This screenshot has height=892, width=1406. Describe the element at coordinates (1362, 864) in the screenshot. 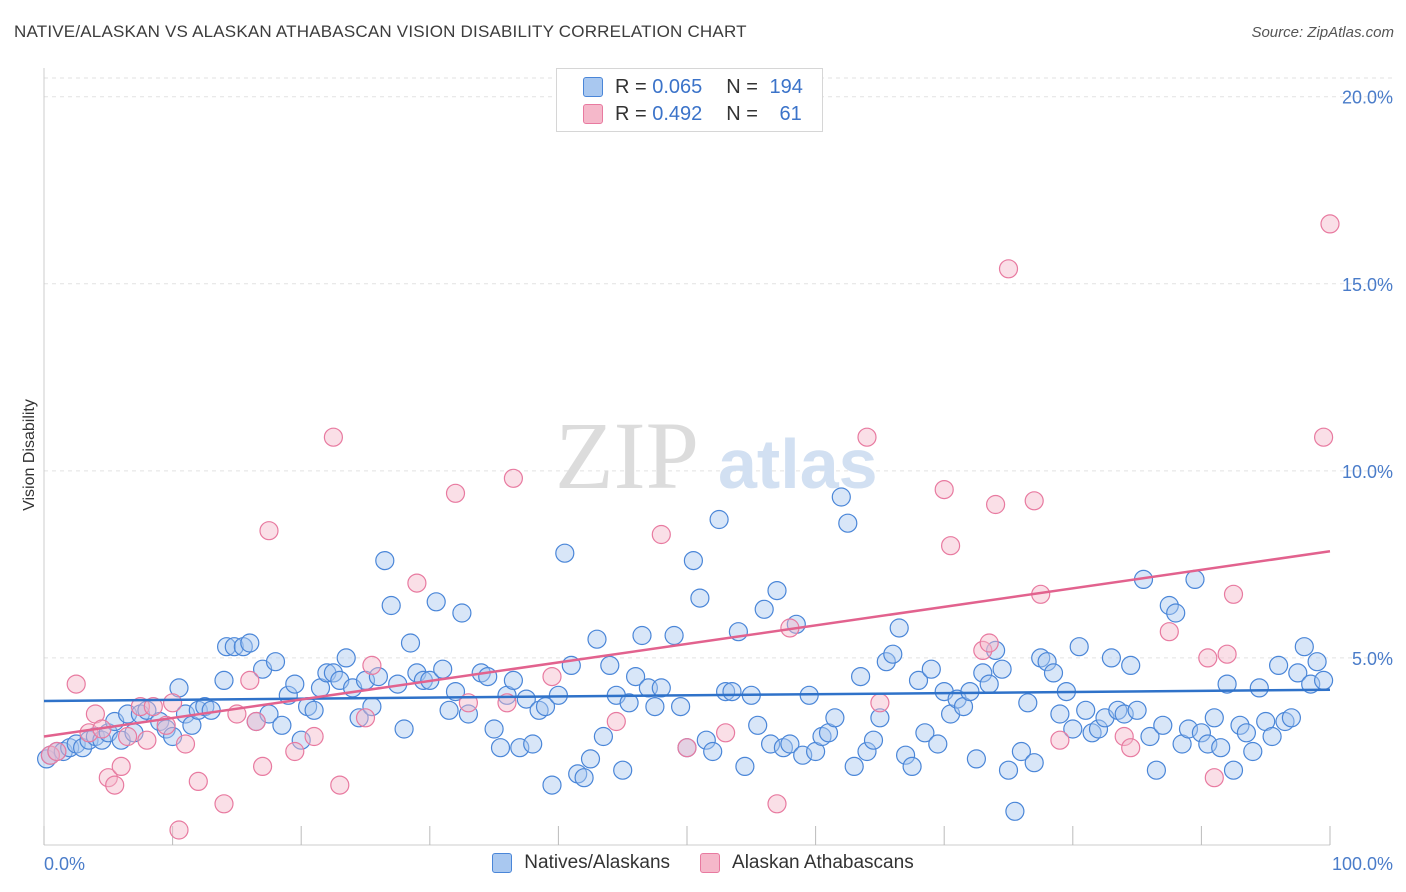

I see `x-tick-label: 100.0%` at that location.